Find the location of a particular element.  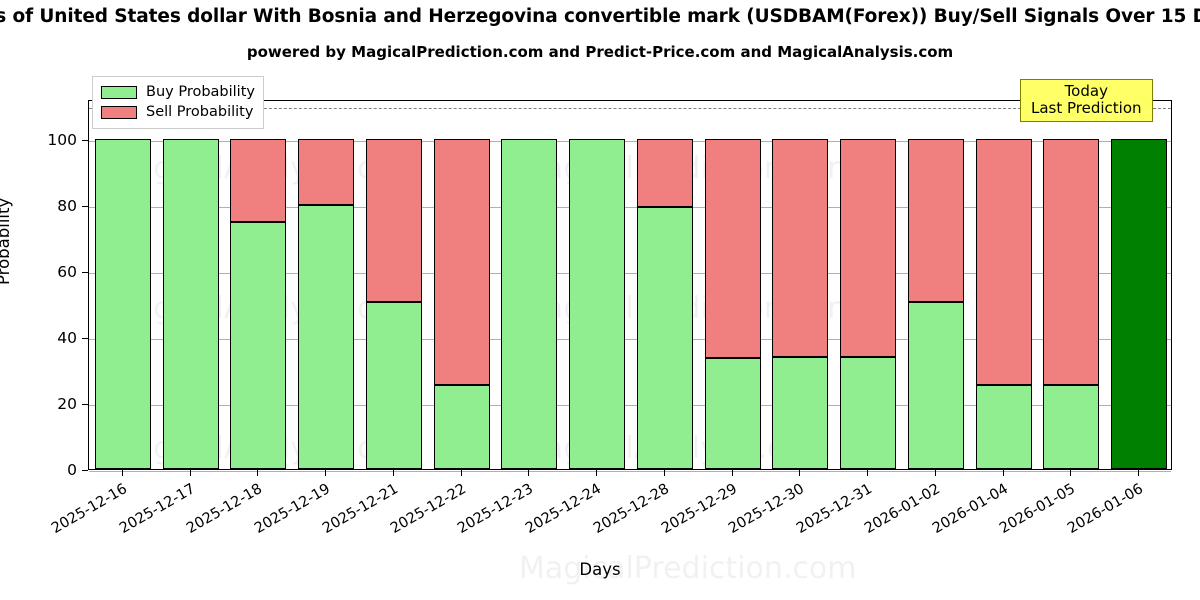

today-annotation-line2: Last Prediction is located at coordinates (1086, 107).